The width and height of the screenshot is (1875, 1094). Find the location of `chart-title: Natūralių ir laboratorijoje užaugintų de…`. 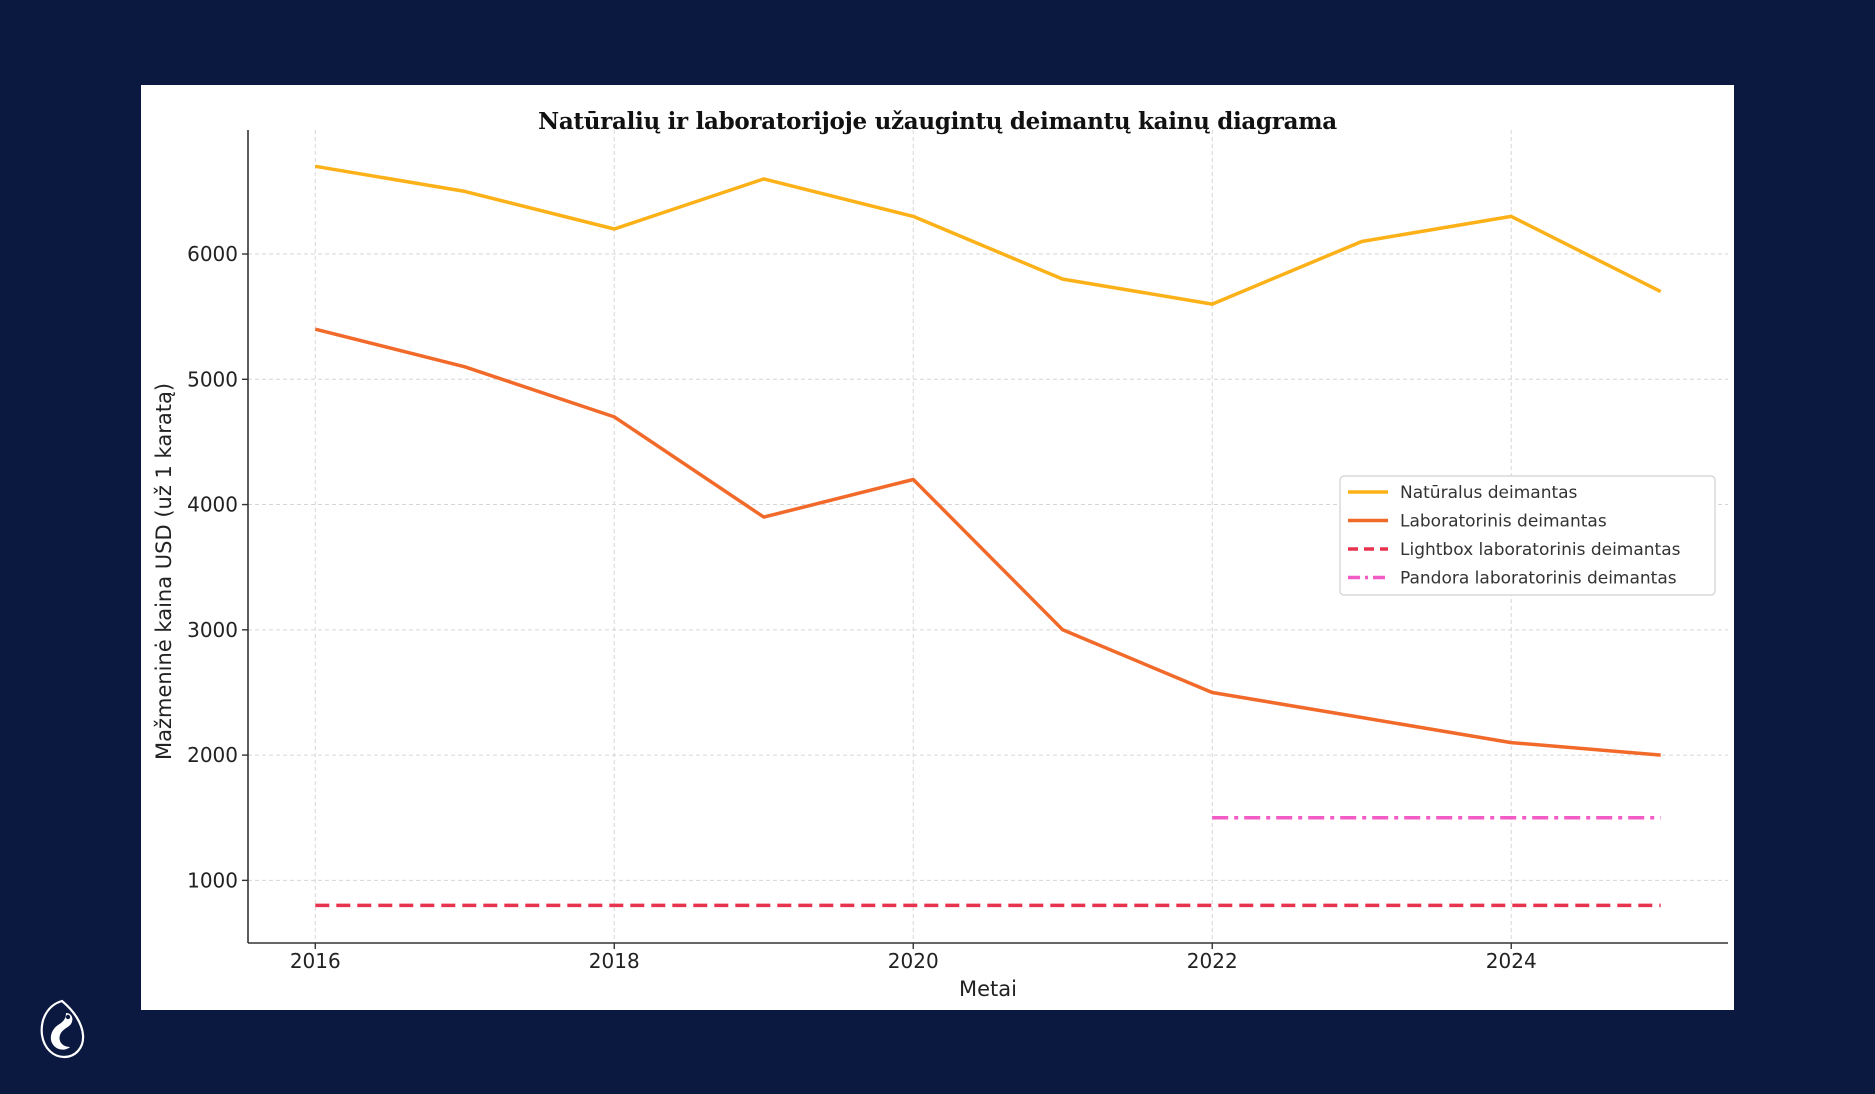

chart-title: Natūralių ir laboratorijoje užaugintų de… is located at coordinates (937, 121).